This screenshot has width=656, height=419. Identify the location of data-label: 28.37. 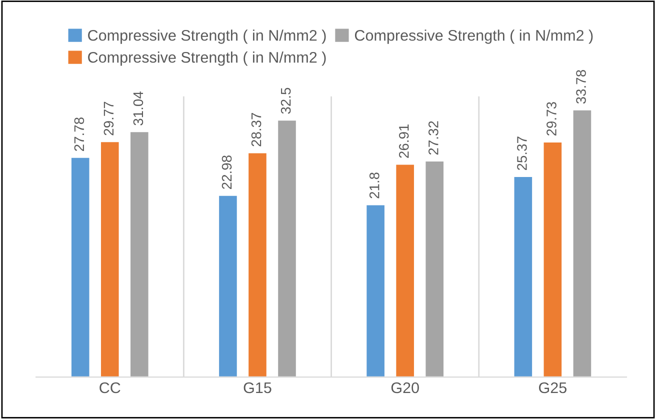
(256, 129).